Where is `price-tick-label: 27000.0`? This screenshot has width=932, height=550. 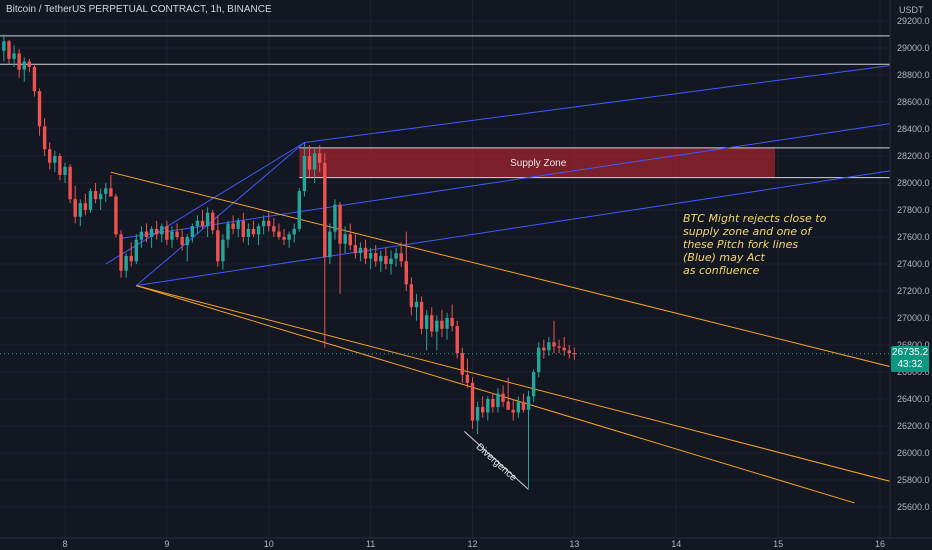 price-tick-label: 27000.0 is located at coordinates (913, 318).